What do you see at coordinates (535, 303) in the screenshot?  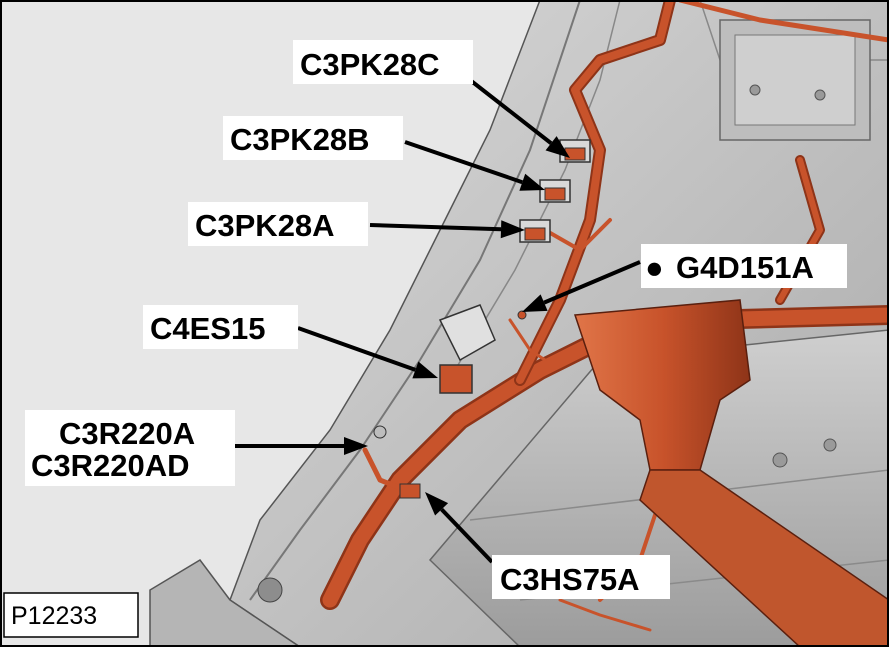 I see `leader-g4d151a-arrowhead` at bounding box center [535, 303].